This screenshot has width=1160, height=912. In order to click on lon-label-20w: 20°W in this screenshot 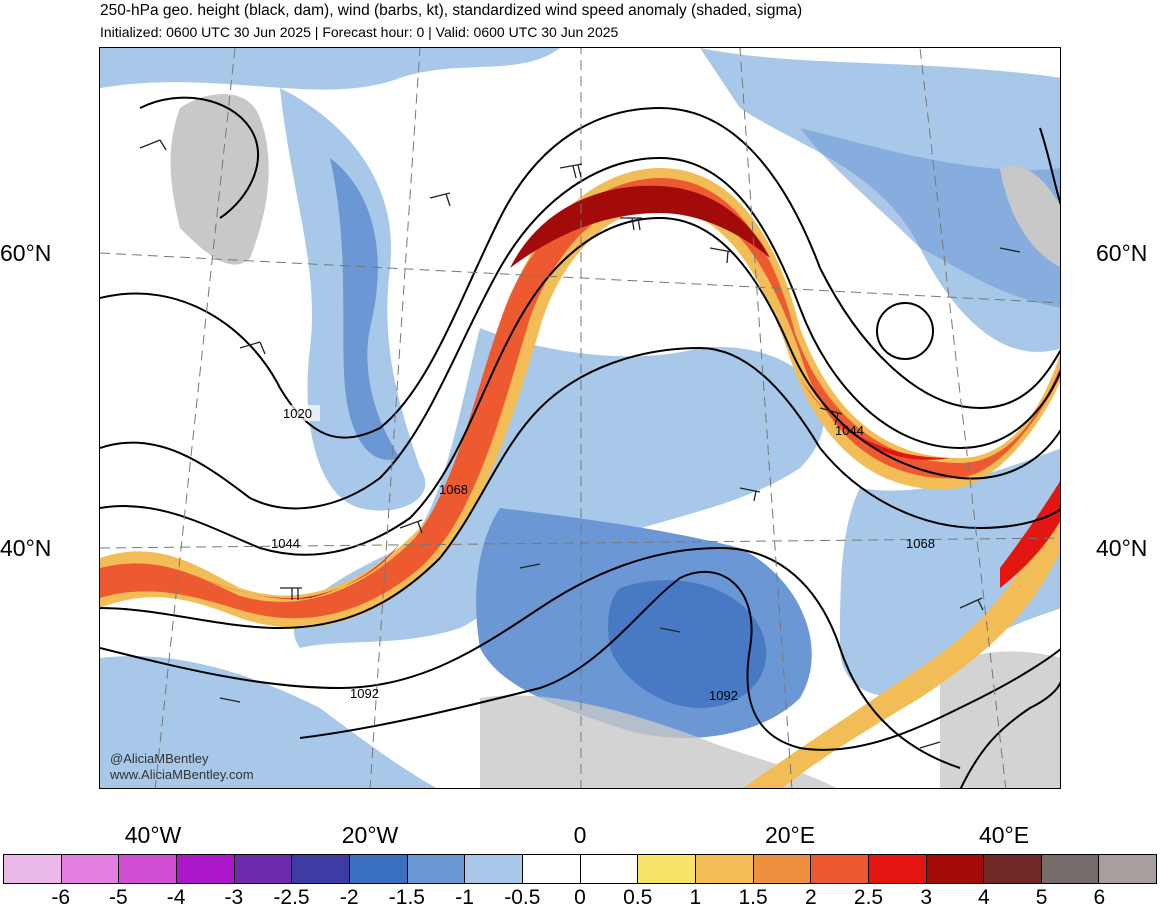, I will do `click(370, 835)`.